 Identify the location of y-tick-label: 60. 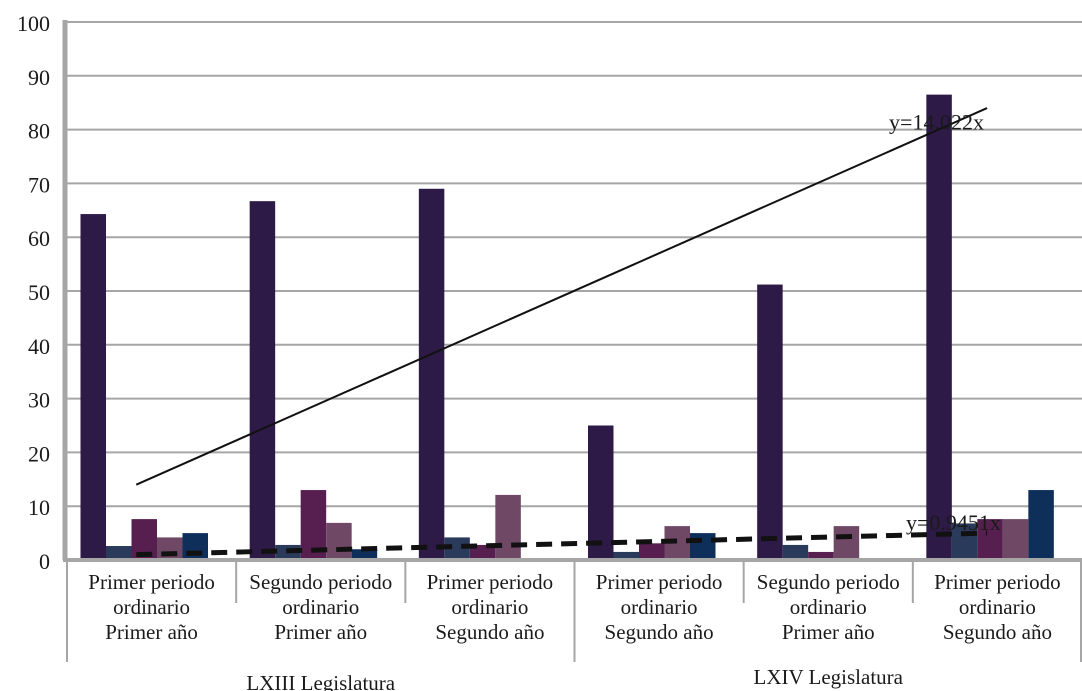
(39, 238).